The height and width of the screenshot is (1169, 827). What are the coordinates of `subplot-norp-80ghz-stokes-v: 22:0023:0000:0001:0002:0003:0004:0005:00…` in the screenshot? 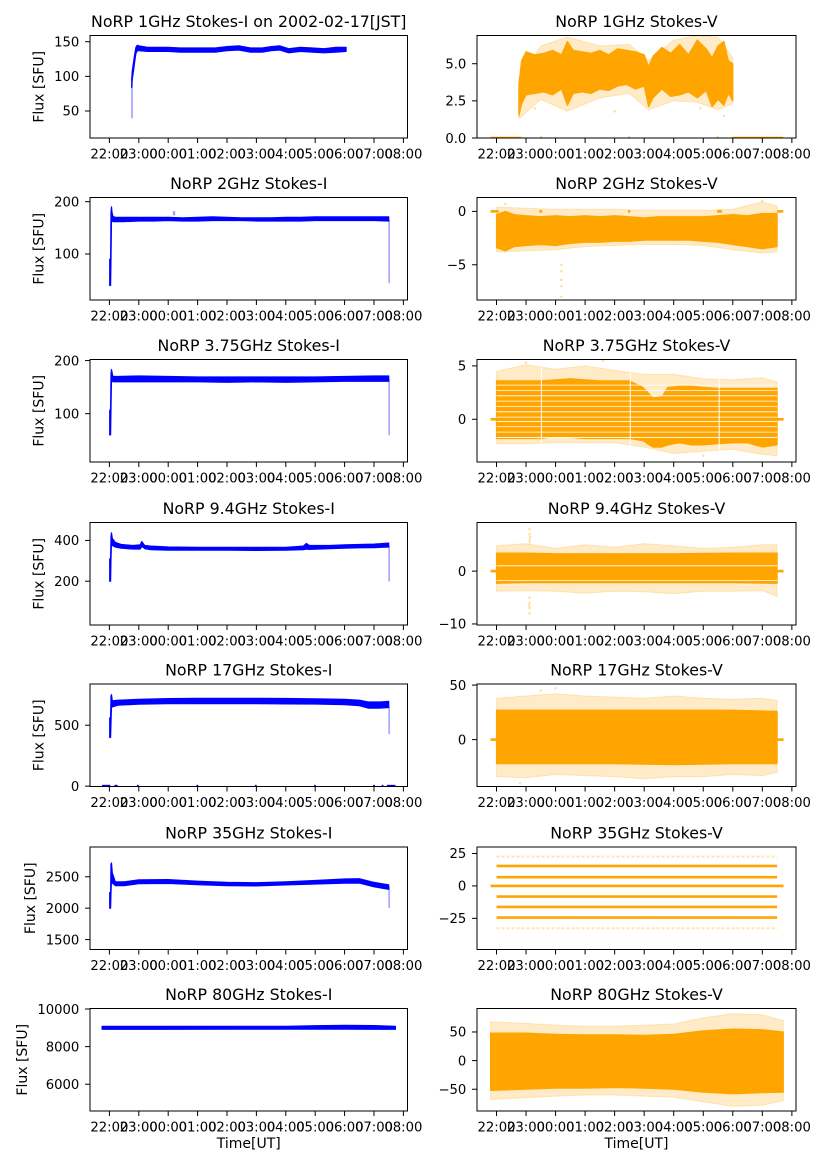 It's located at (624, 1068).